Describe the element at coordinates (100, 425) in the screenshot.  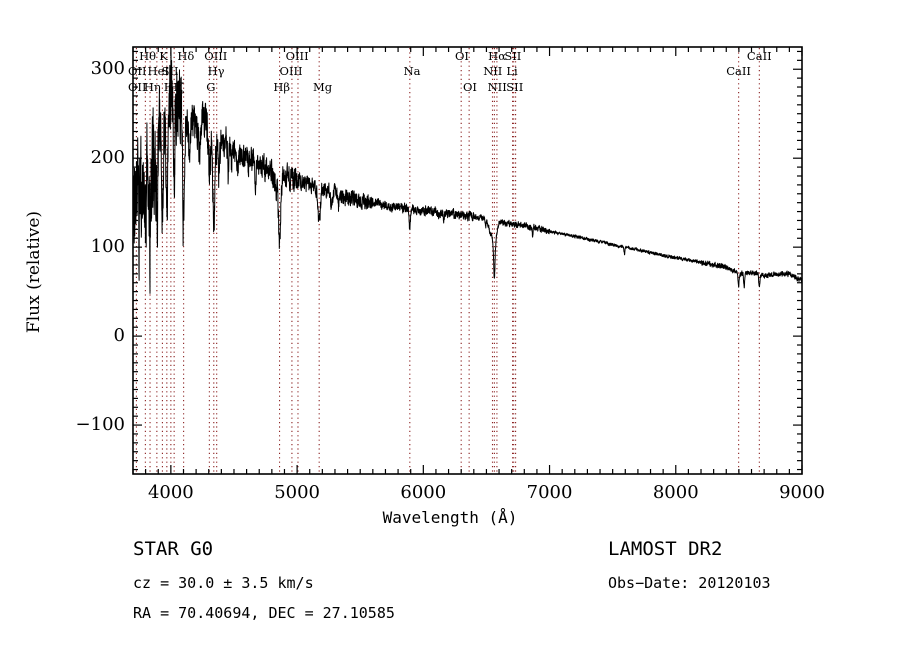
I see `y-tick-label: −100` at that location.